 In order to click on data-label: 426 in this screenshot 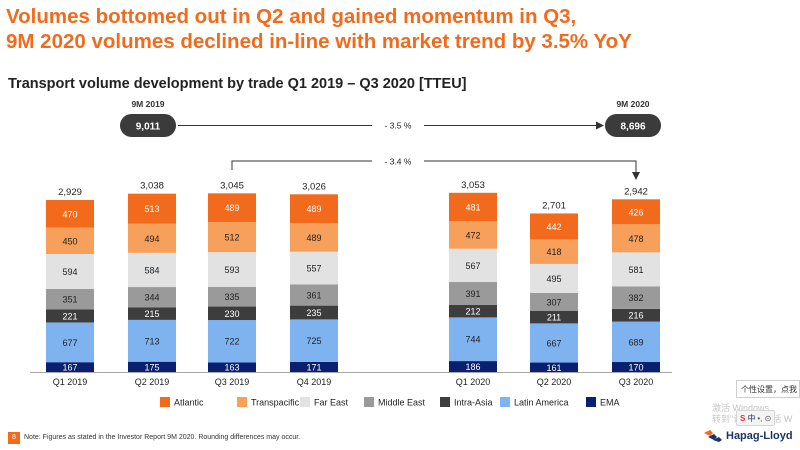, I will do `click(635, 212)`.